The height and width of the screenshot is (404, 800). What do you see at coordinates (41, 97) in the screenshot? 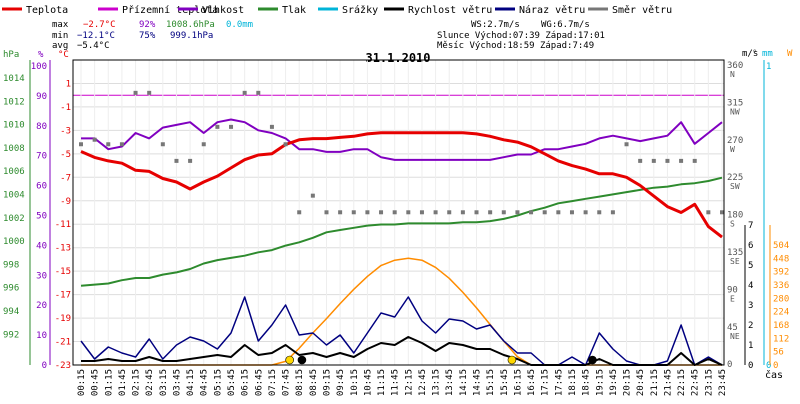
I see `tick-pct: 90` at bounding box center [41, 97].